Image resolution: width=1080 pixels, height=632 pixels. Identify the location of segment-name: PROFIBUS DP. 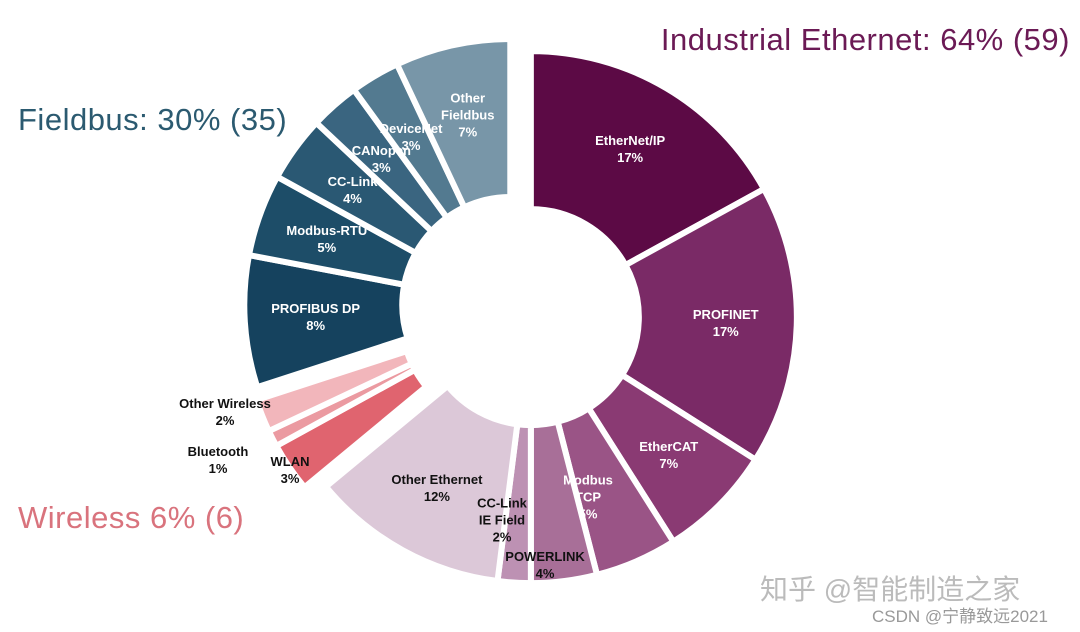
(316, 309).